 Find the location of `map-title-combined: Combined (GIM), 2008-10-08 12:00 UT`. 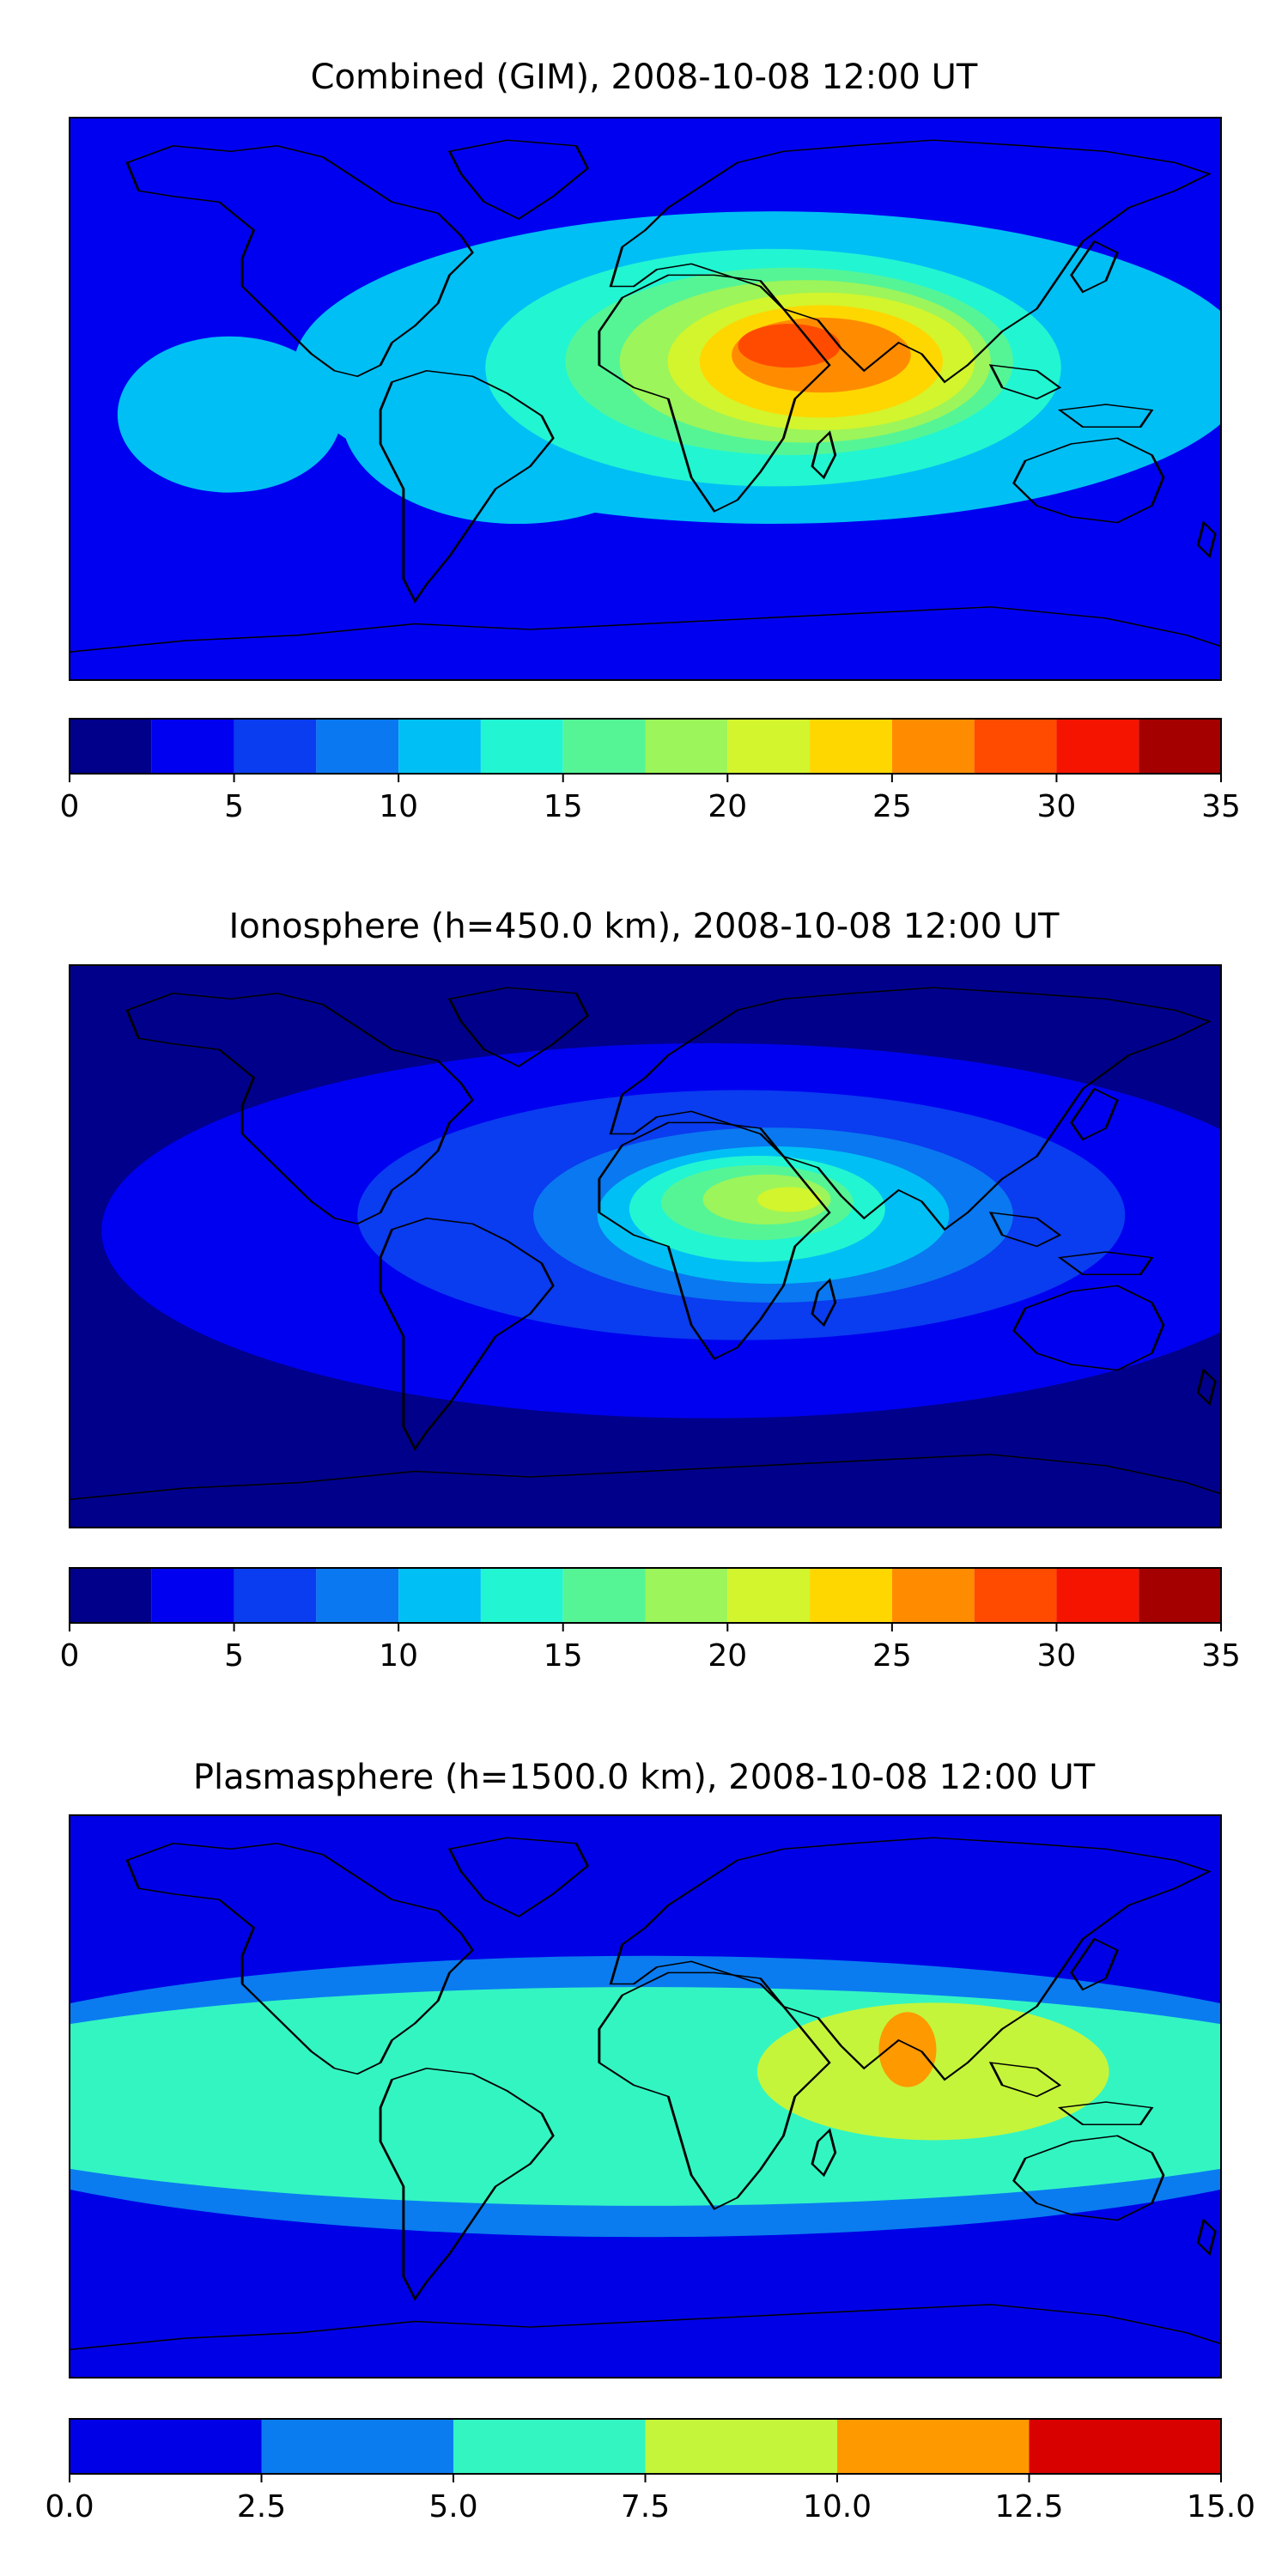

map-title-combined: Combined (GIM), 2008-10-08 12:00 UT is located at coordinates (644, 77).